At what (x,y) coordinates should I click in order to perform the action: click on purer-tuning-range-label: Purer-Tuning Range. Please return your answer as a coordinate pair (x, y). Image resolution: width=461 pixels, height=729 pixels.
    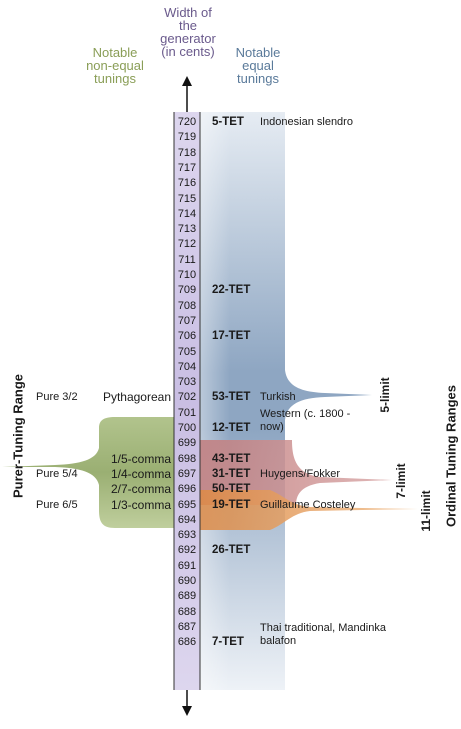
    Looking at the image, I should click on (18, 436).